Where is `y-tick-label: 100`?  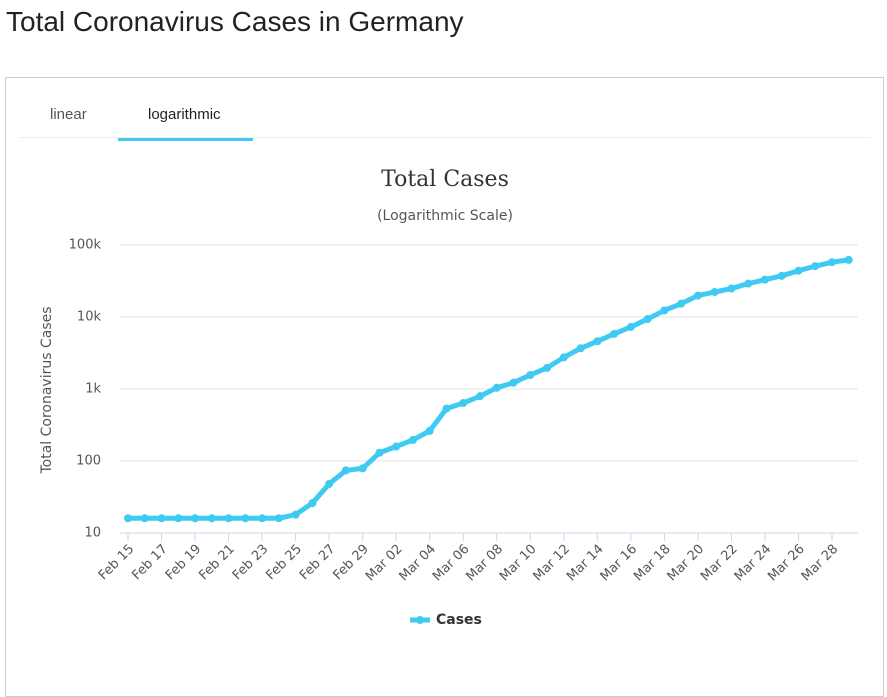
y-tick-label: 100 is located at coordinates (88, 461).